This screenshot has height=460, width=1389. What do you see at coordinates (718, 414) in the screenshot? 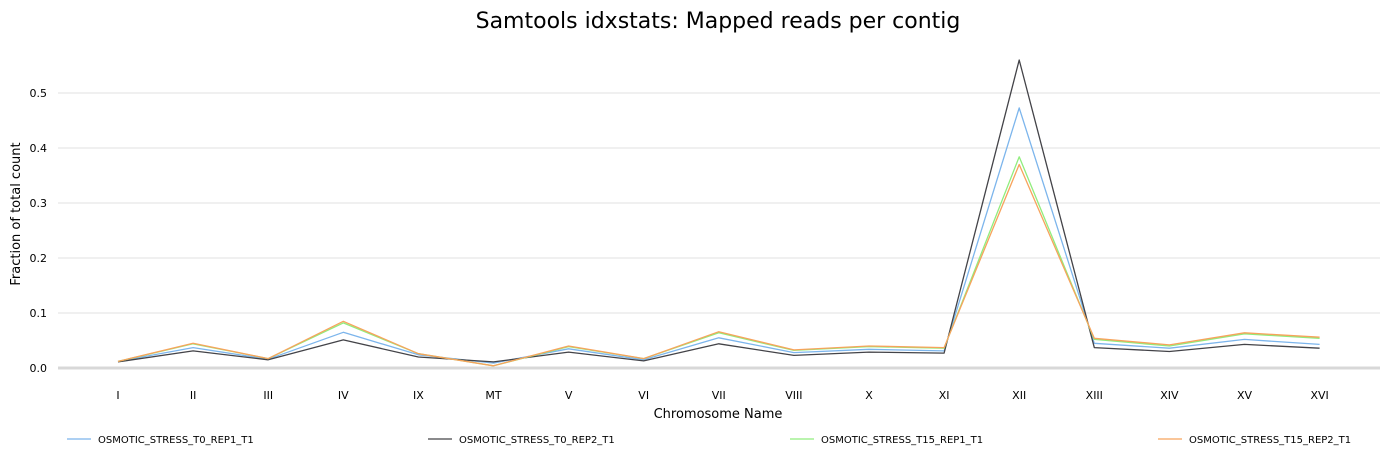
I see `x-axis-label: Chromosome Name` at bounding box center [718, 414].